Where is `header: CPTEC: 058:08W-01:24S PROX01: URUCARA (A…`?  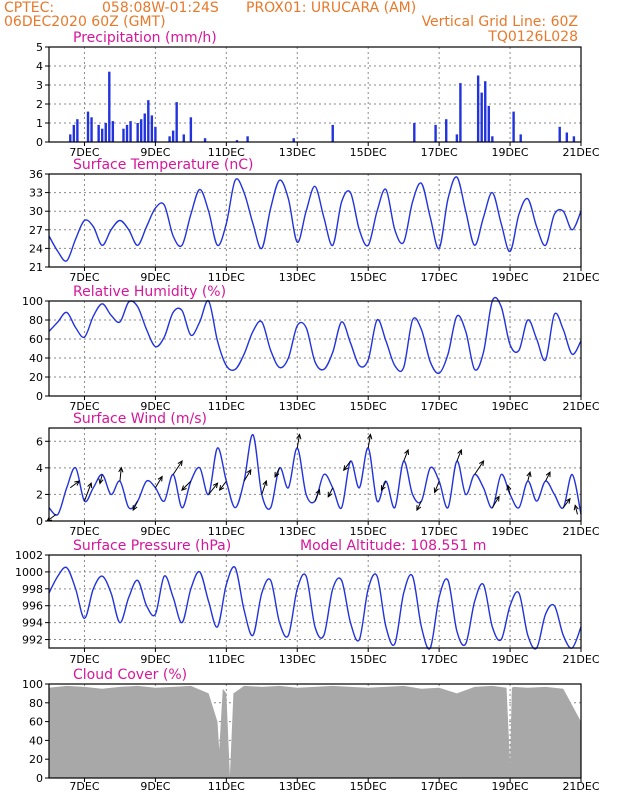
header: CPTEC: 058:08W-01:24S PROX01: URUCARA (A… is located at coordinates (291, 22).